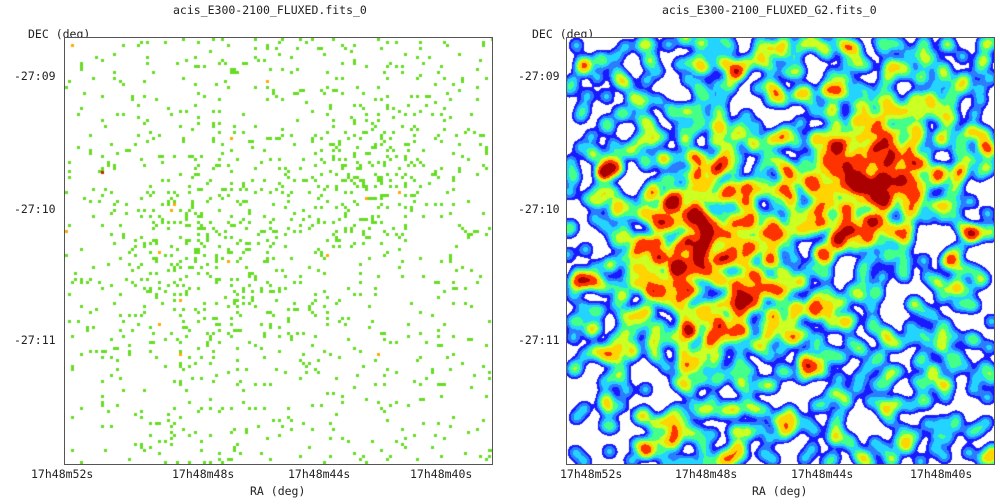 The height and width of the screenshot is (504, 1000). What do you see at coordinates (591, 474) in the screenshot?
I see `right-xtick-label: 17h48m52s` at bounding box center [591, 474].